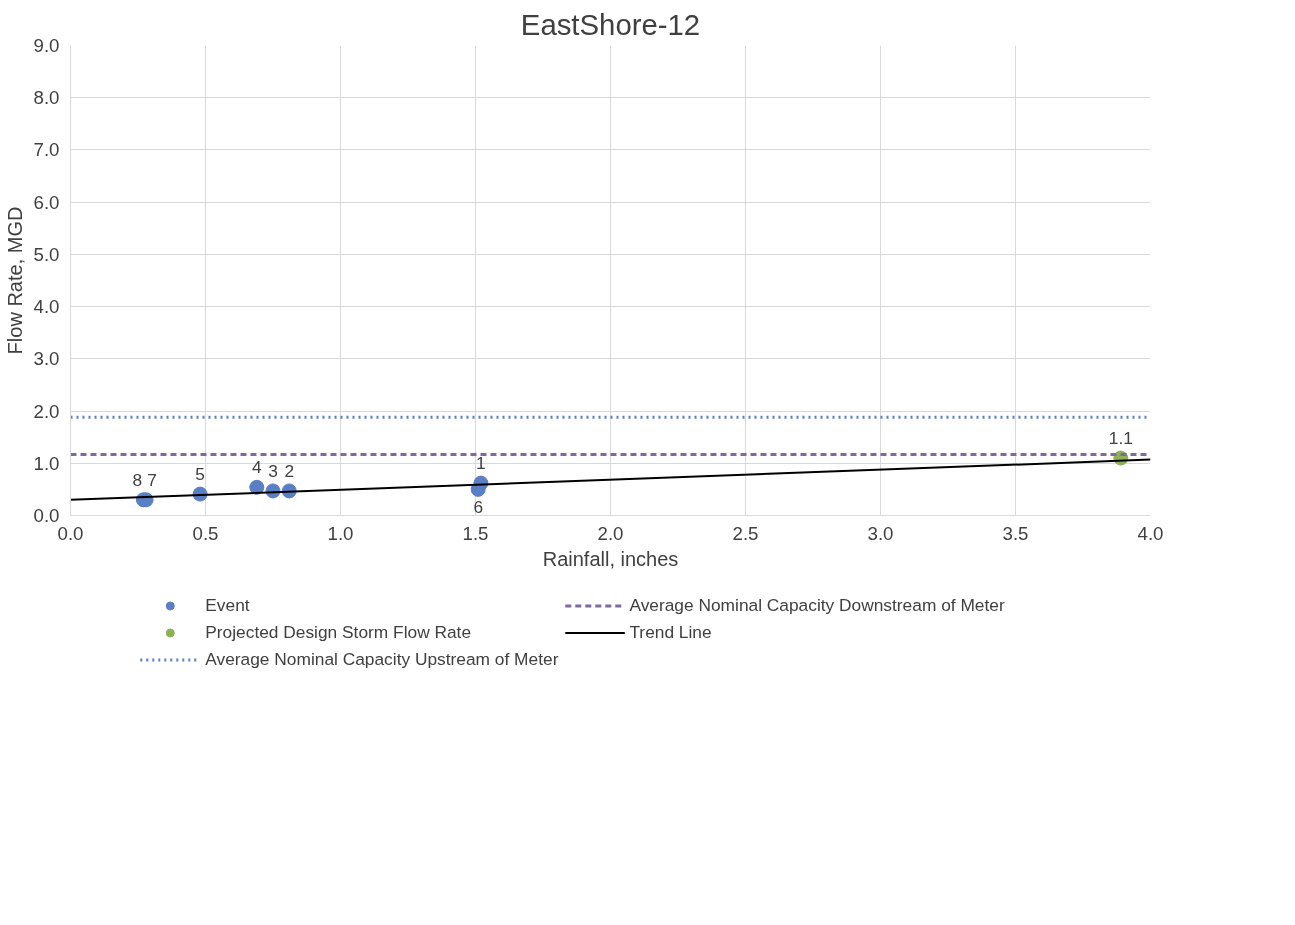  Describe the element at coordinates (340, 533) in the screenshot. I see `x-tick-label: 1.0` at that location.